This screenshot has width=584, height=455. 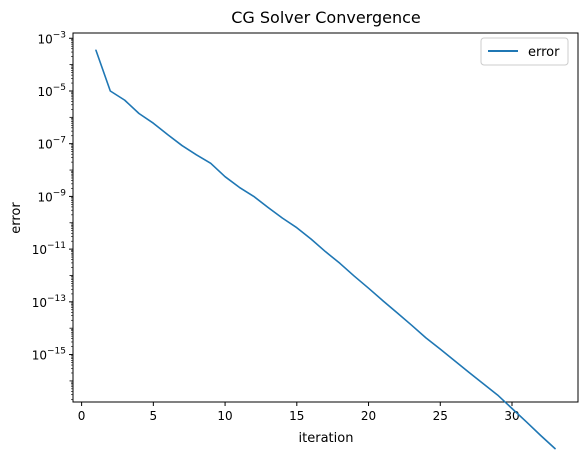 I want to click on x-tick-label-15: 15, so click(x=296, y=416).